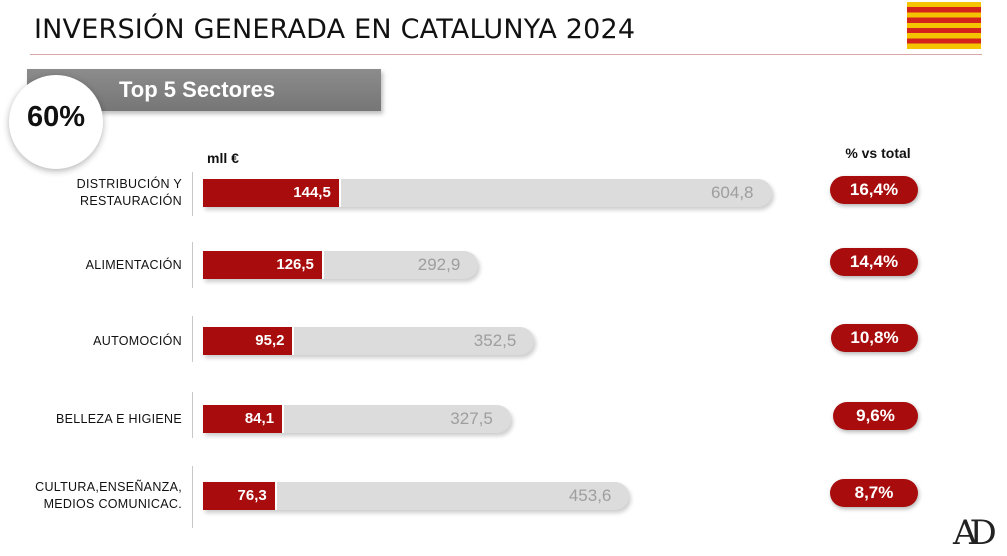 Image resolution: width=1007 pixels, height=556 pixels. Describe the element at coordinates (874, 190) in the screenshot. I see `pct-badge: 16,4%` at that location.